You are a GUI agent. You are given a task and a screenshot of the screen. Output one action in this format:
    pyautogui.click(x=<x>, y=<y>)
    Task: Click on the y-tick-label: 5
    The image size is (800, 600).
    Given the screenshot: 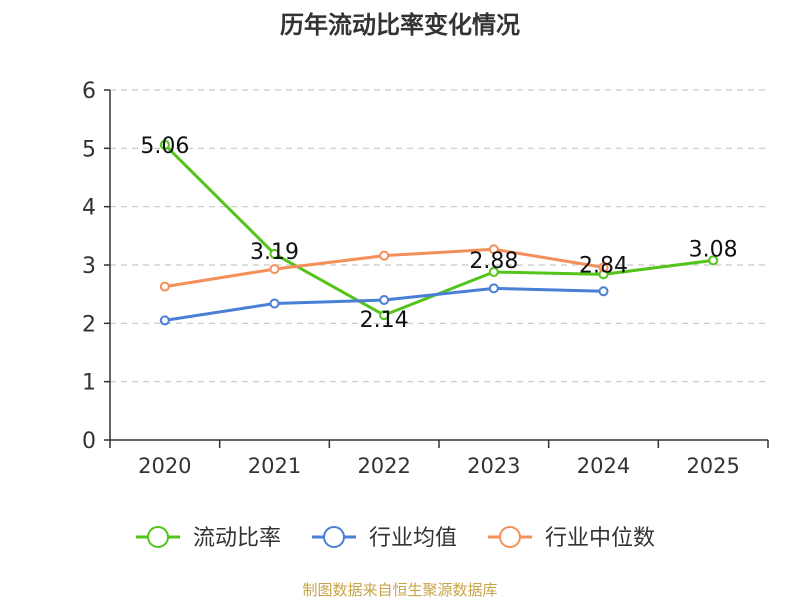 What is the action you would take?
    pyautogui.click(x=89, y=149)
    